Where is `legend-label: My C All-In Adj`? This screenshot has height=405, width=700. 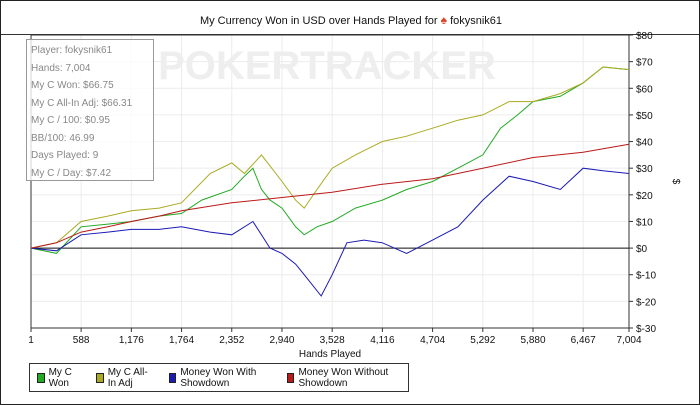
legend-label: My C All-In Adj is located at coordinates (127, 377).